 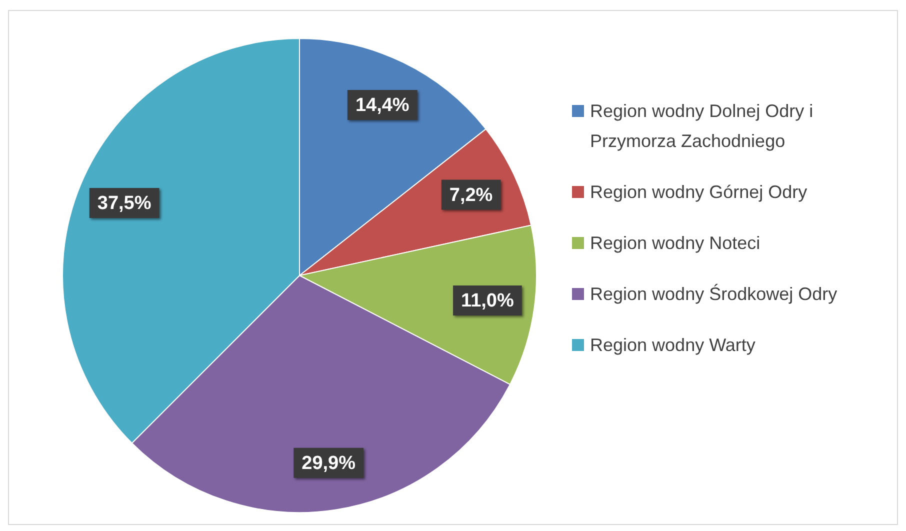 I want to click on legend-label: Region wodny Środkowej Odry, so click(x=714, y=294).